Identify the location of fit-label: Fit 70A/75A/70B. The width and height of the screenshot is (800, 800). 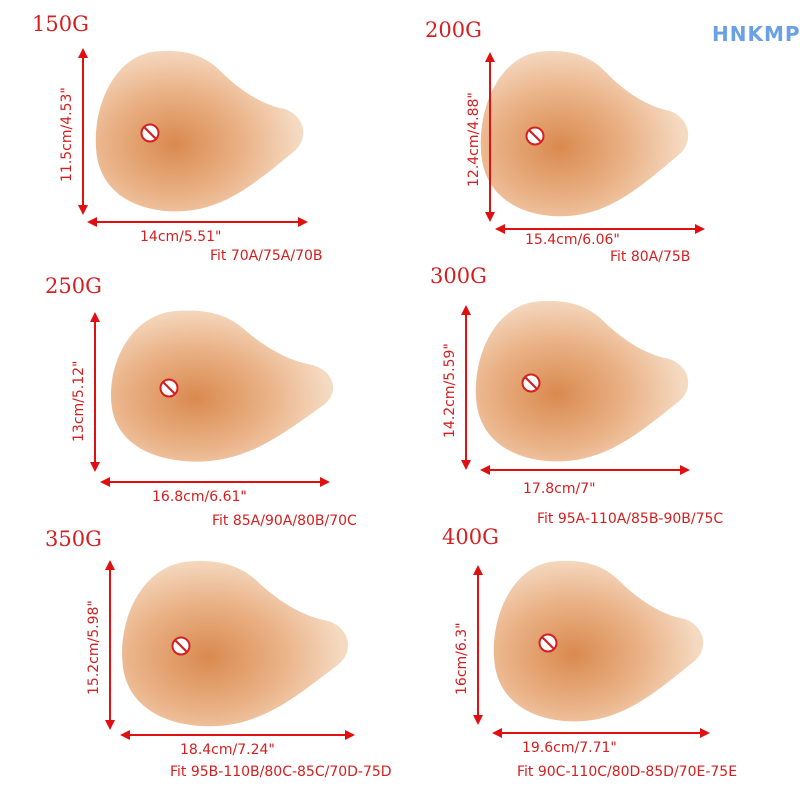
(266, 256).